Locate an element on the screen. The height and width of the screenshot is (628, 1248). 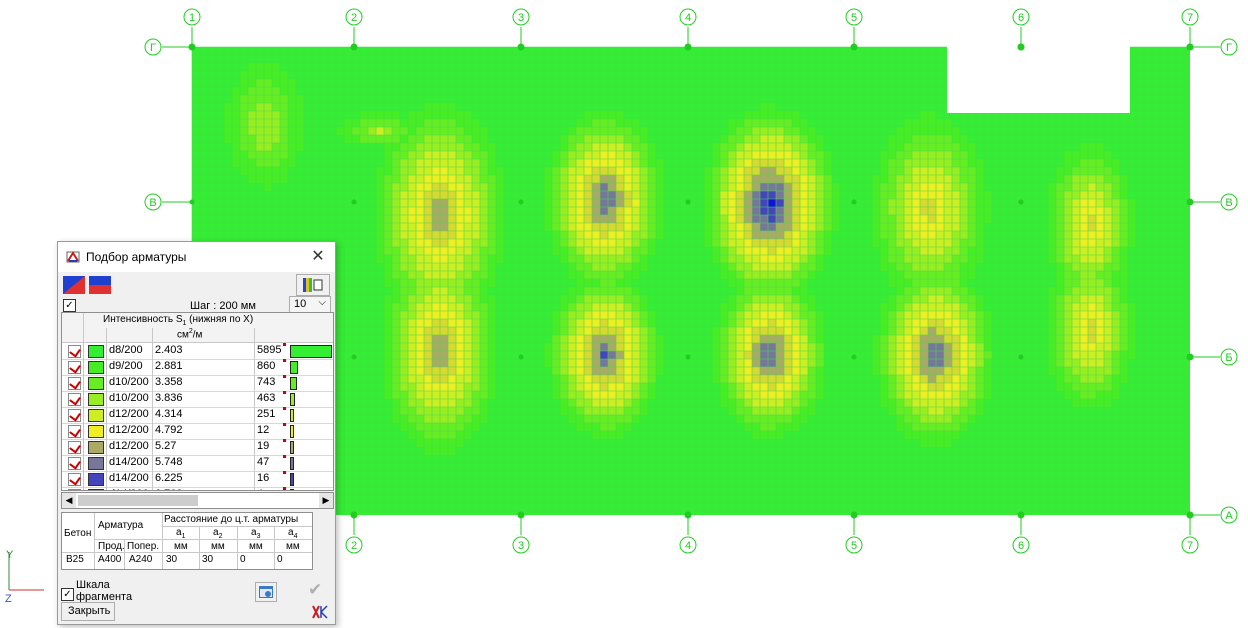
step-select: 10 ⌵ is located at coordinates (310, 304).